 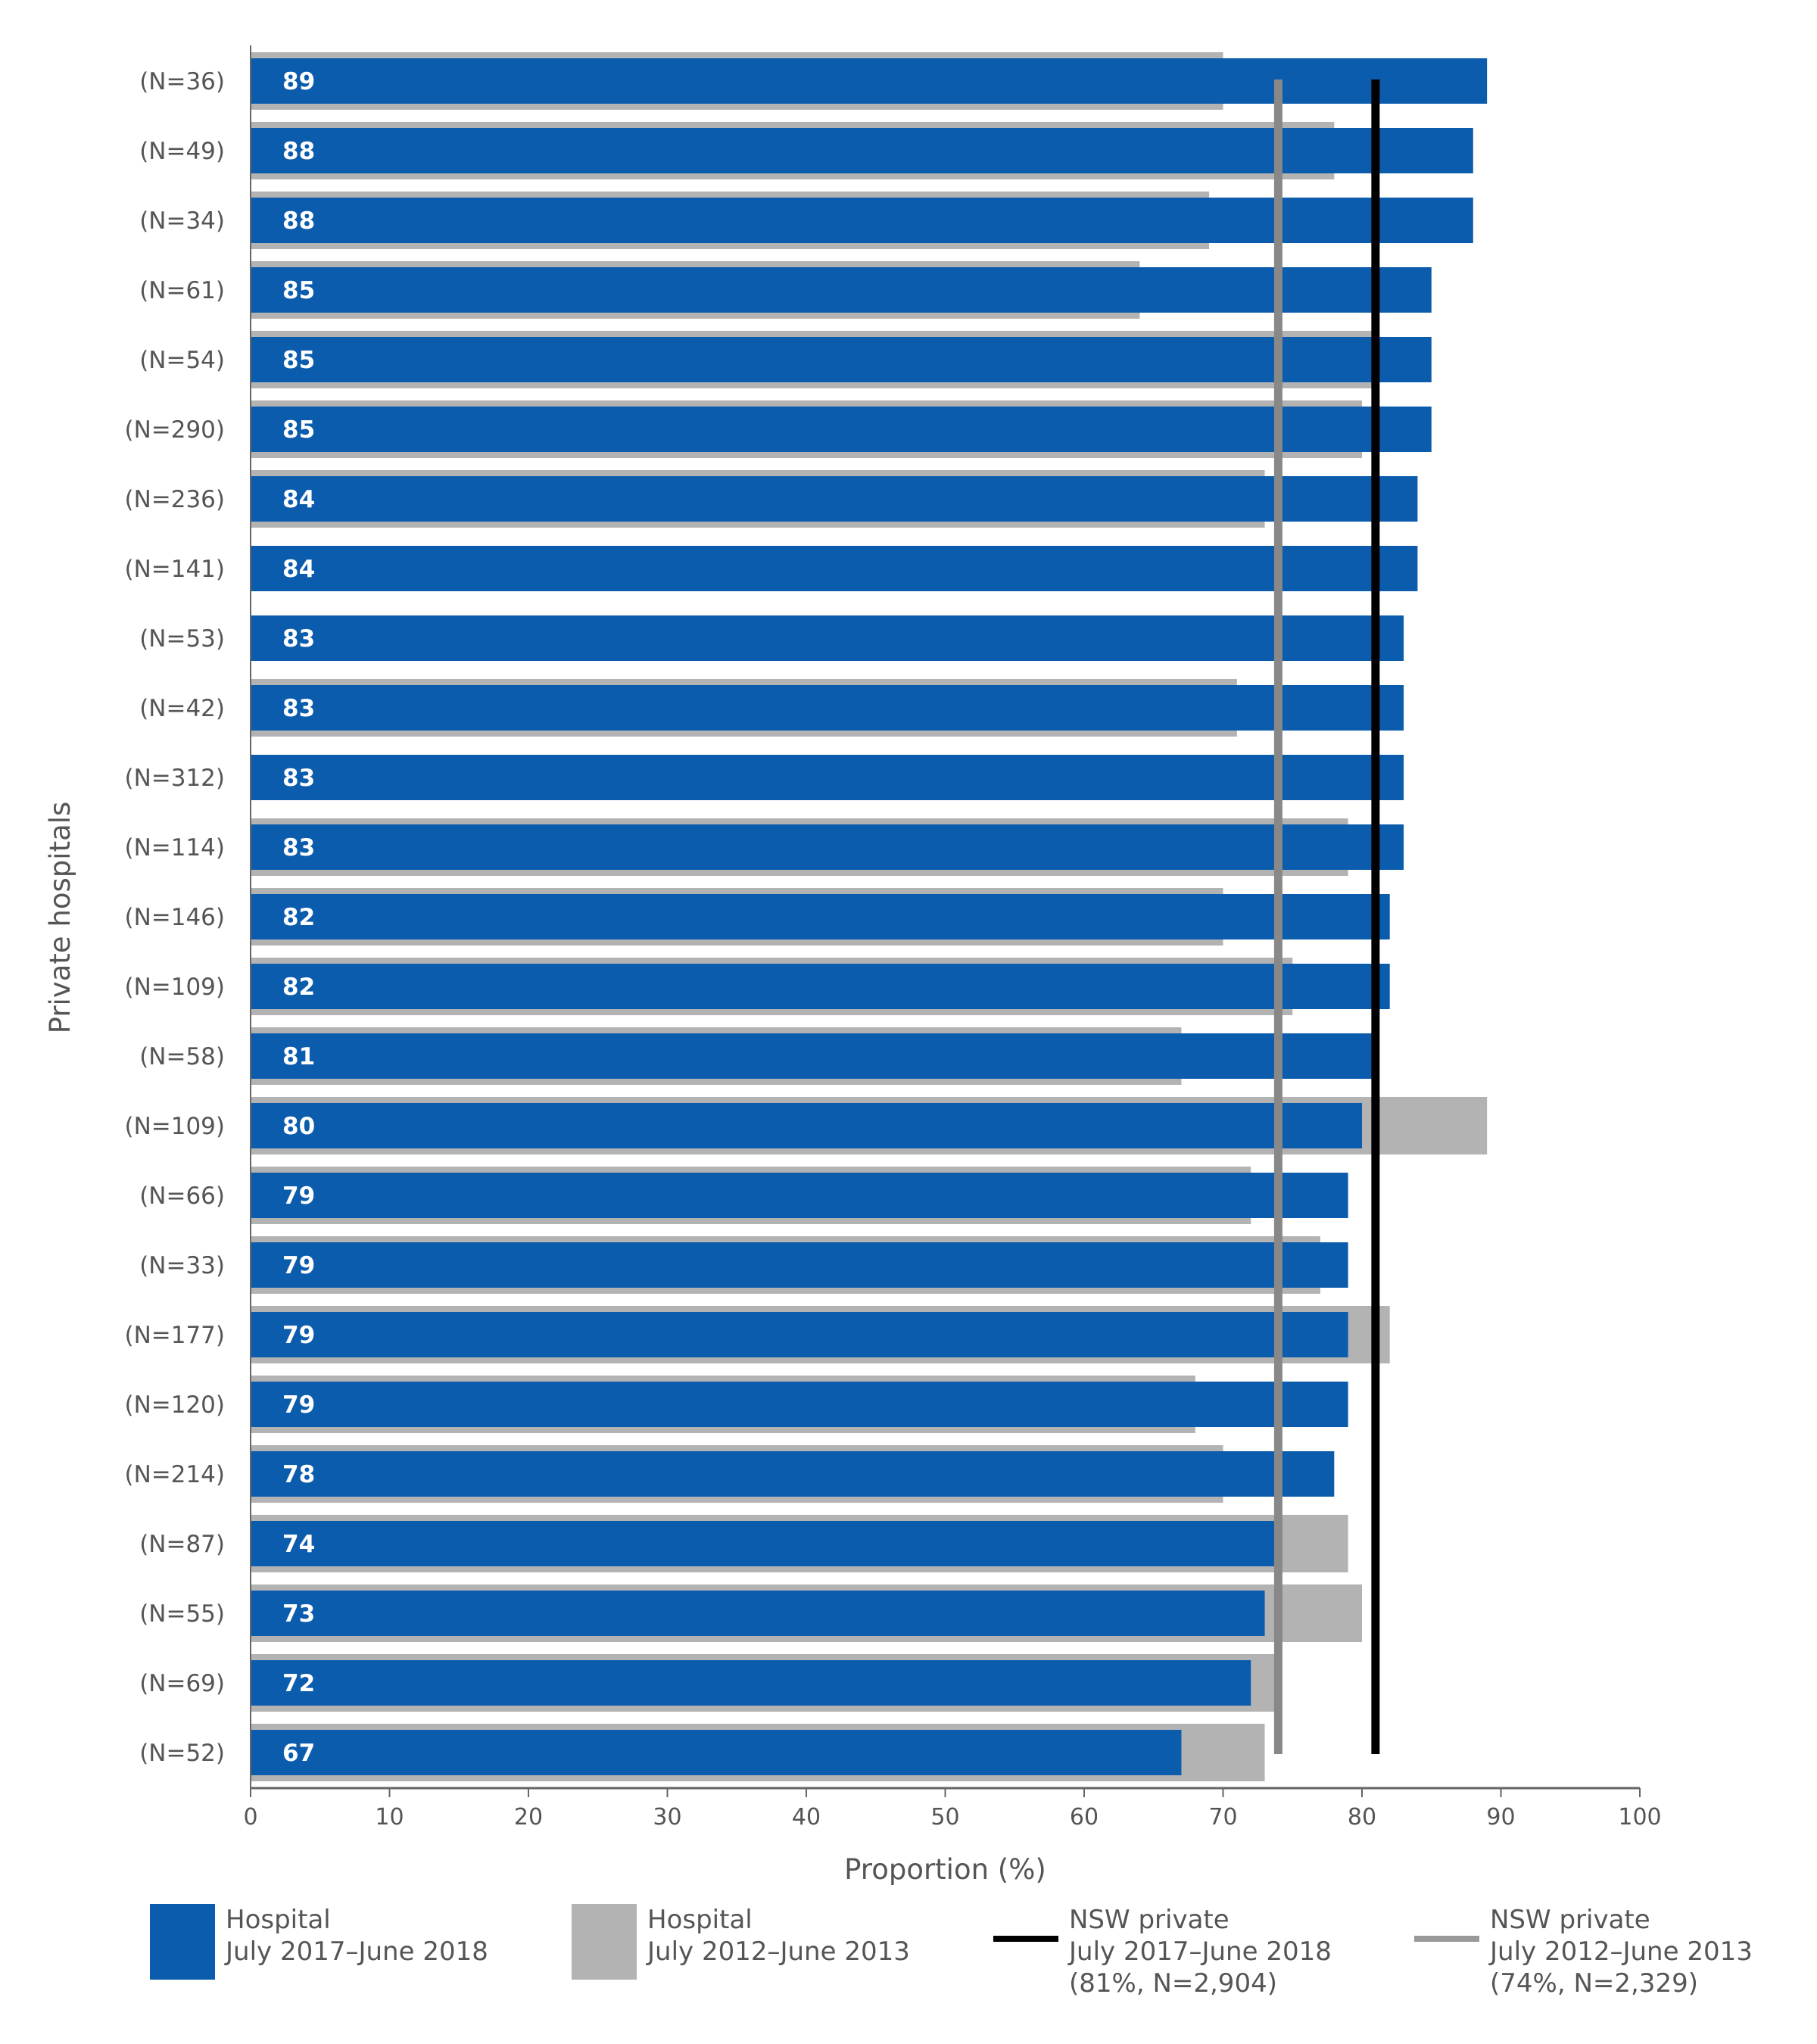 What do you see at coordinates (1639, 1818) in the screenshot?
I see `x-tick-label: 100` at bounding box center [1639, 1818].